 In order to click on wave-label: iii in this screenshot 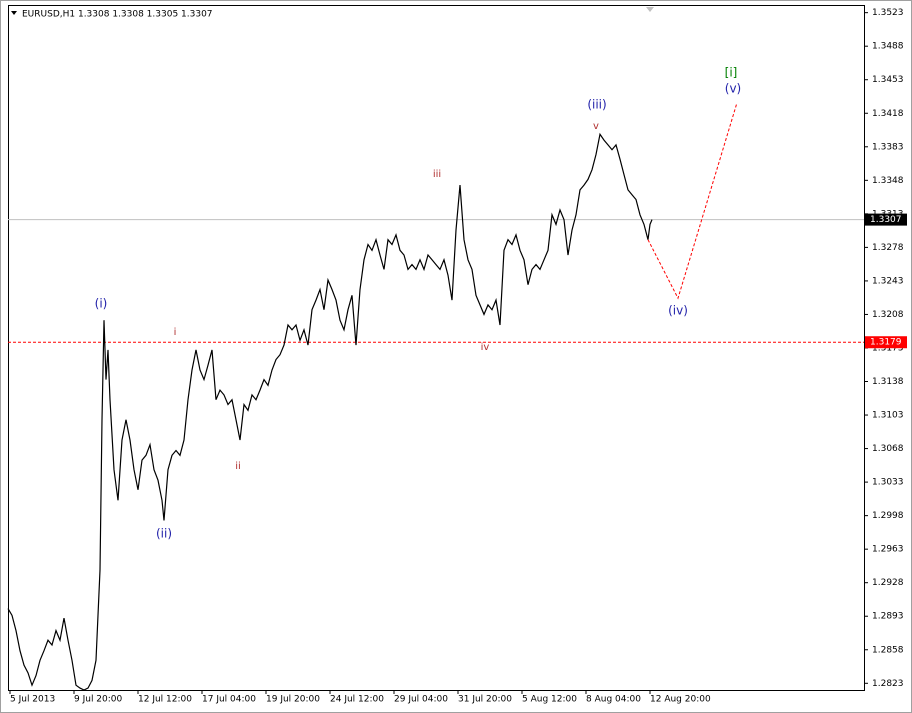, I will do `click(437, 174)`.